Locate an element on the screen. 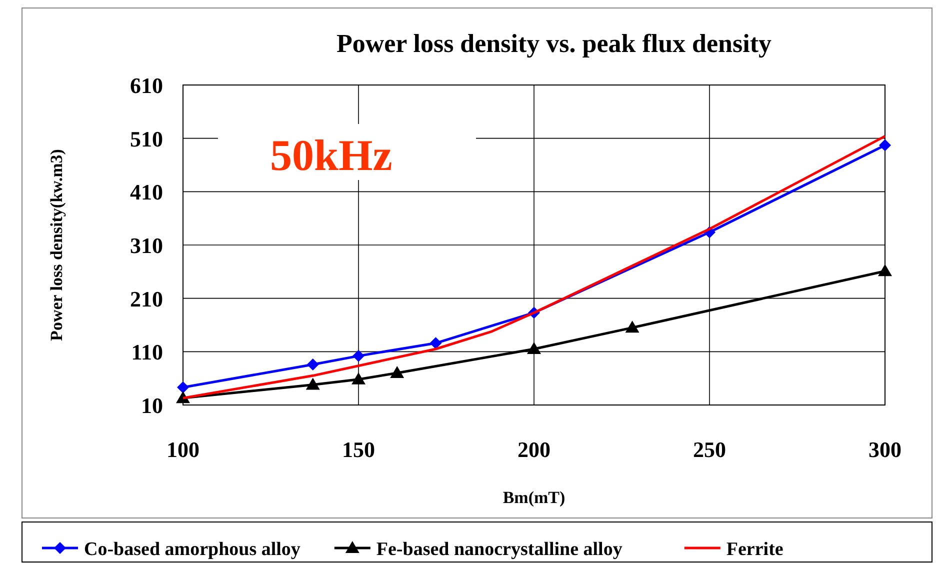  x-tick-label: 100 is located at coordinates (183, 449).